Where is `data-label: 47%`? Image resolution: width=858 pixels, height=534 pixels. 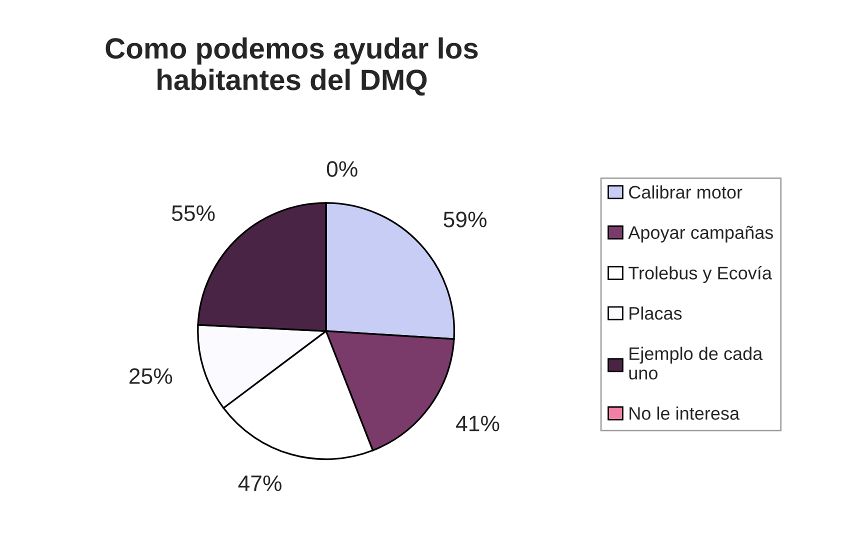 data-label: 47% is located at coordinates (260, 484).